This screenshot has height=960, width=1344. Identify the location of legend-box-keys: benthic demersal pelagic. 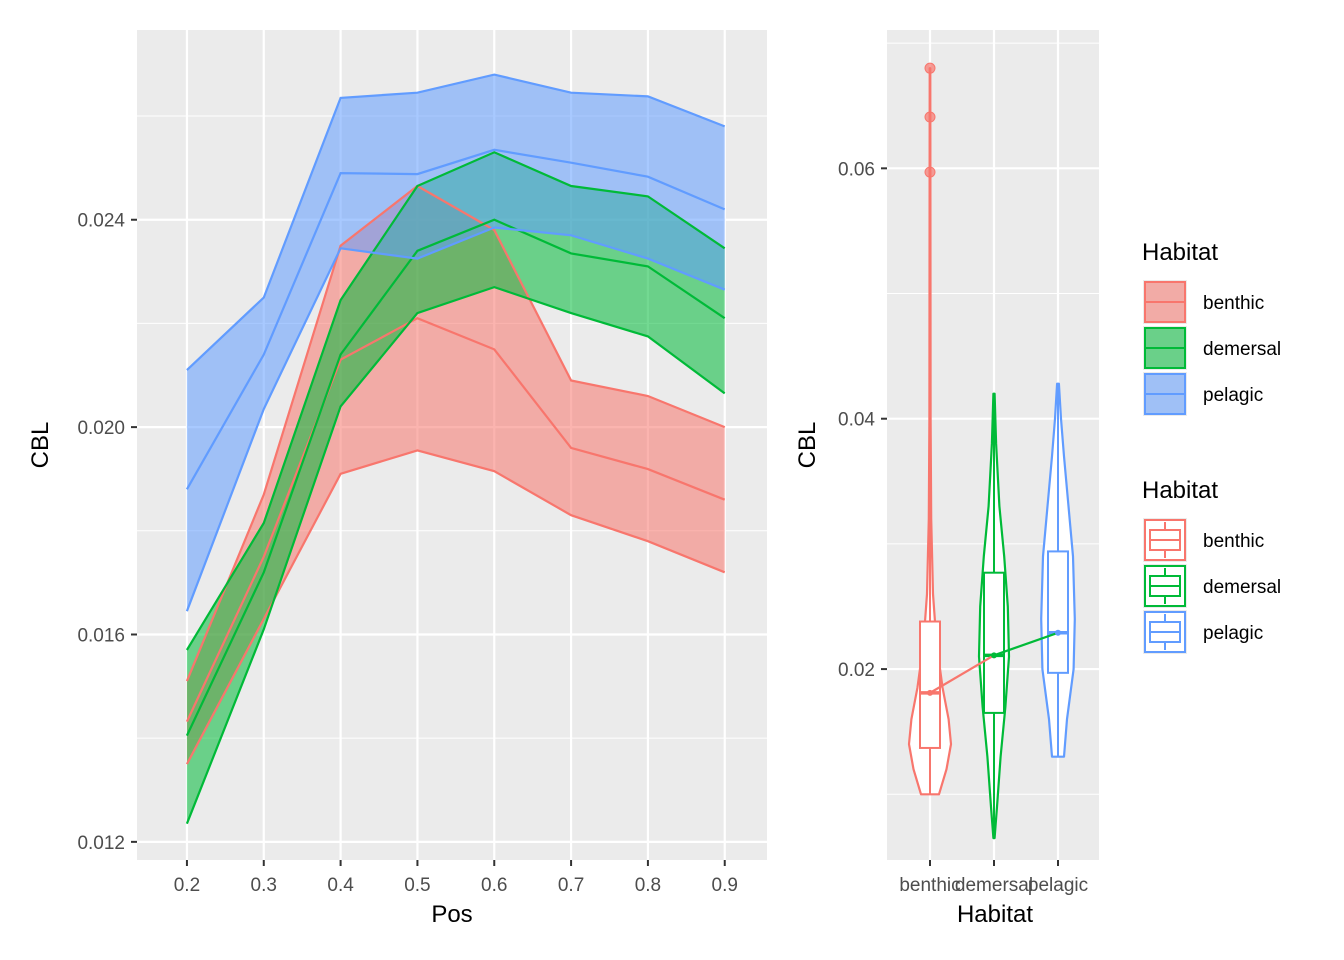
(1212, 586).